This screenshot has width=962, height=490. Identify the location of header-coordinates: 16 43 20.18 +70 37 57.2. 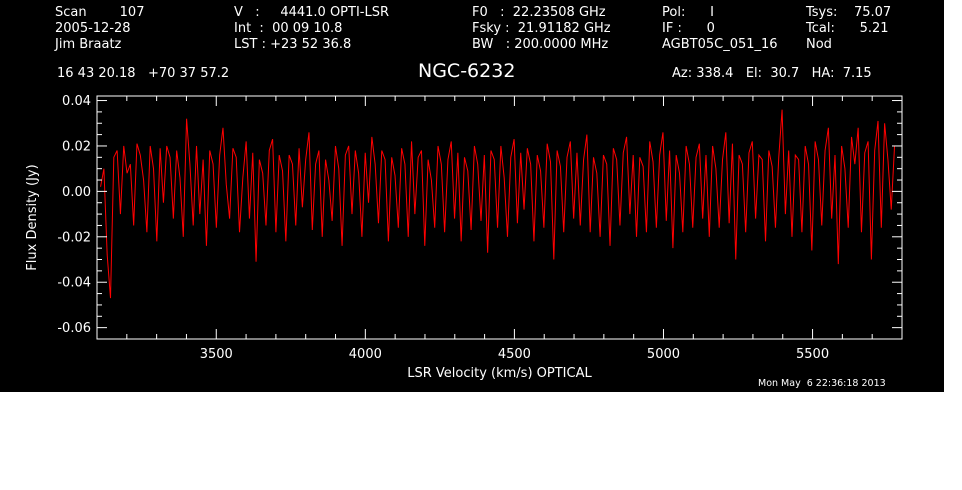
(143, 73).